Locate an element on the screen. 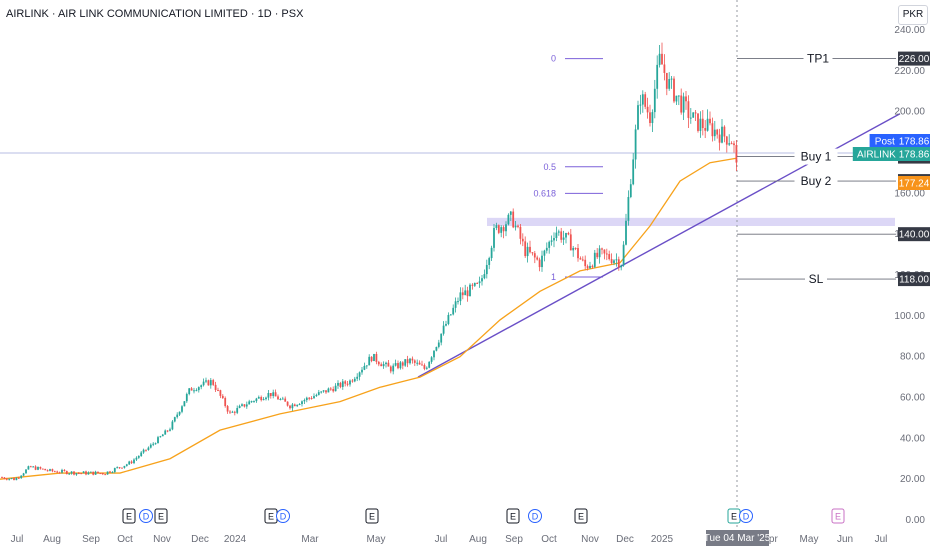 This screenshot has height=550, width=932. x-axis-tick: Jul is located at coordinates (17, 539).